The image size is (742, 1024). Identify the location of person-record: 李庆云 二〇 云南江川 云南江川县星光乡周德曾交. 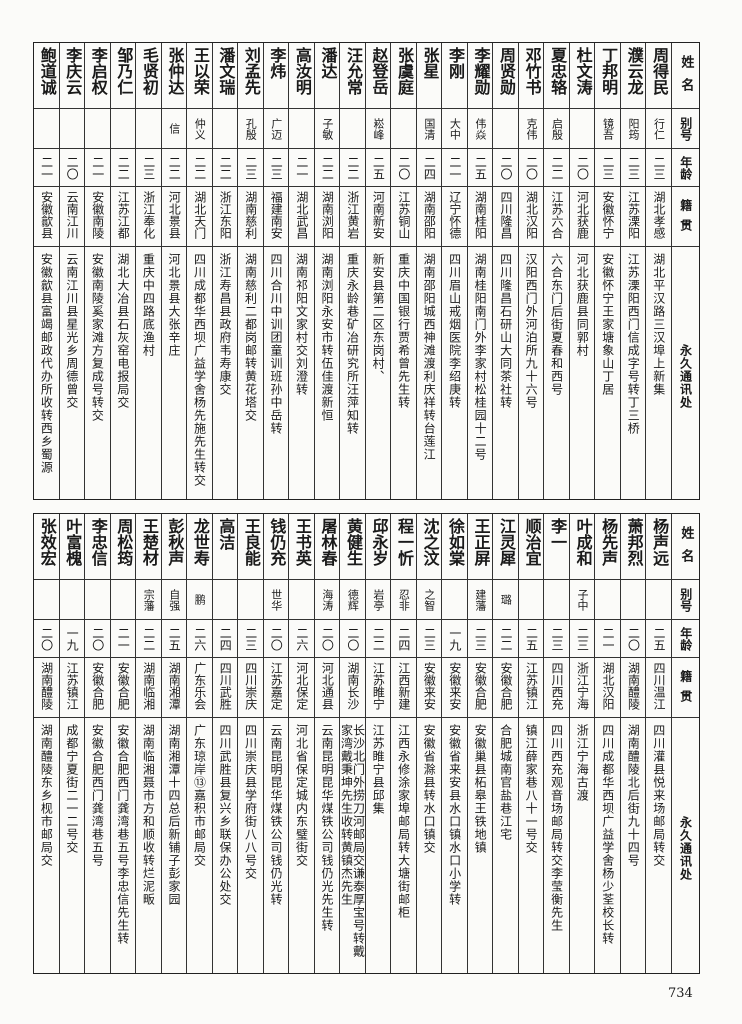
(71, 271).